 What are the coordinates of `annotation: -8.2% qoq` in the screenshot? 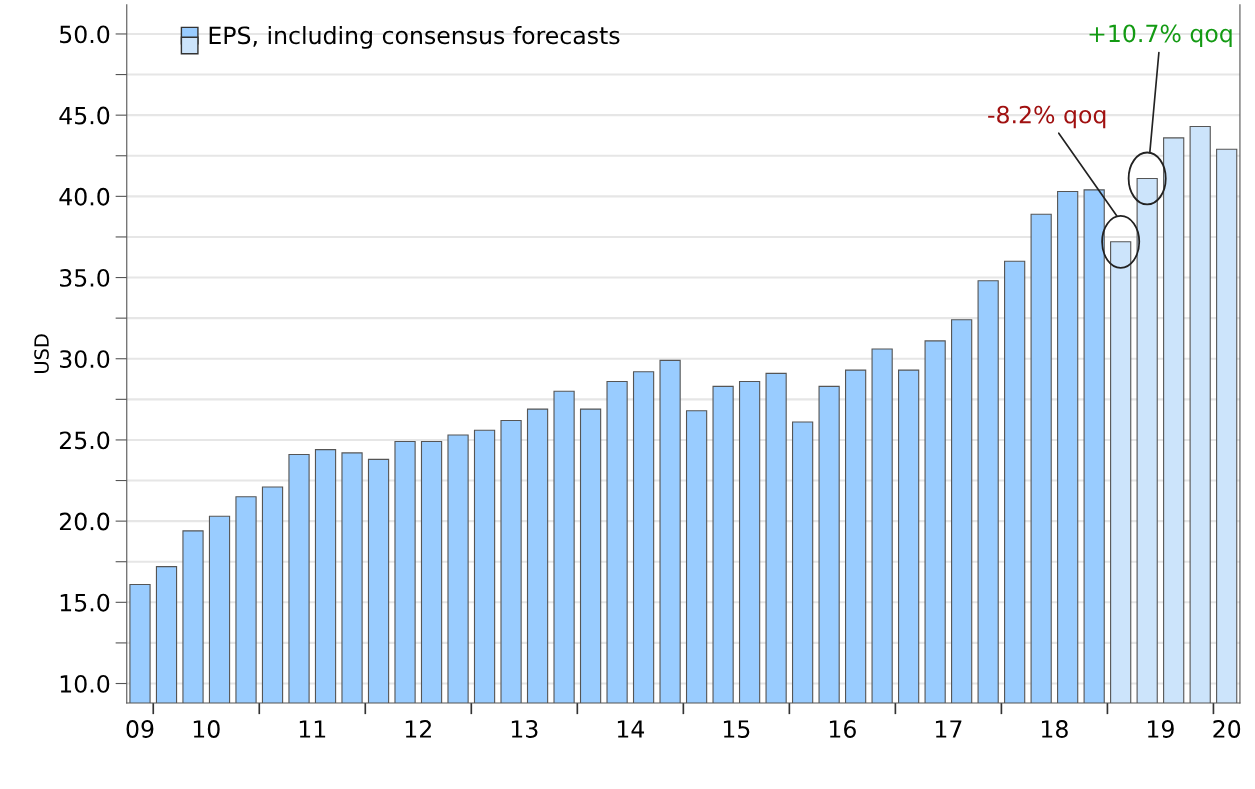 It's located at (1047, 117).